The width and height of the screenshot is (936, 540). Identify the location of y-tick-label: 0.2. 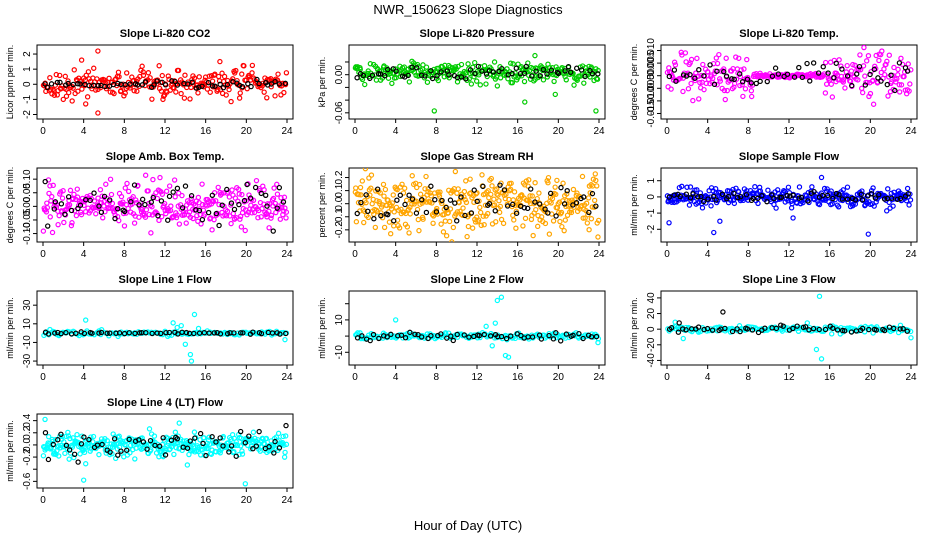
(339, 177).